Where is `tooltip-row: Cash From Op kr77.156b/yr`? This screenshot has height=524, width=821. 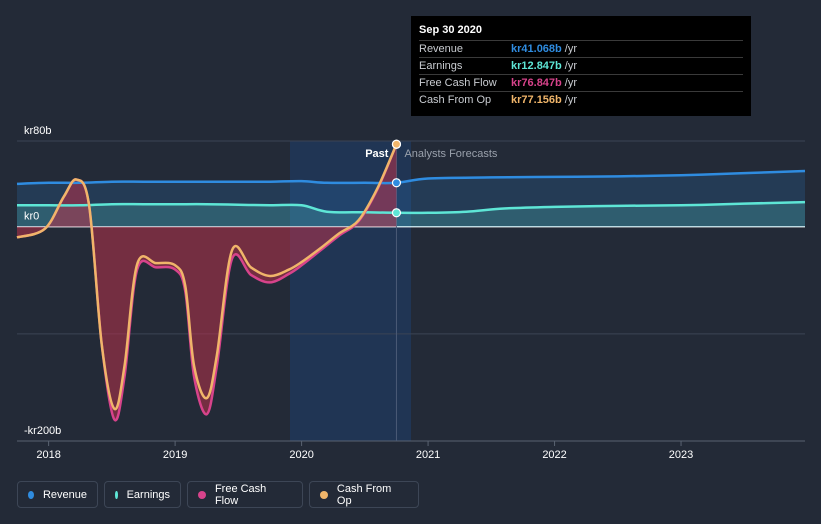
tooltip-row: Cash From Op kr77.156b/yr is located at coordinates (581, 99).